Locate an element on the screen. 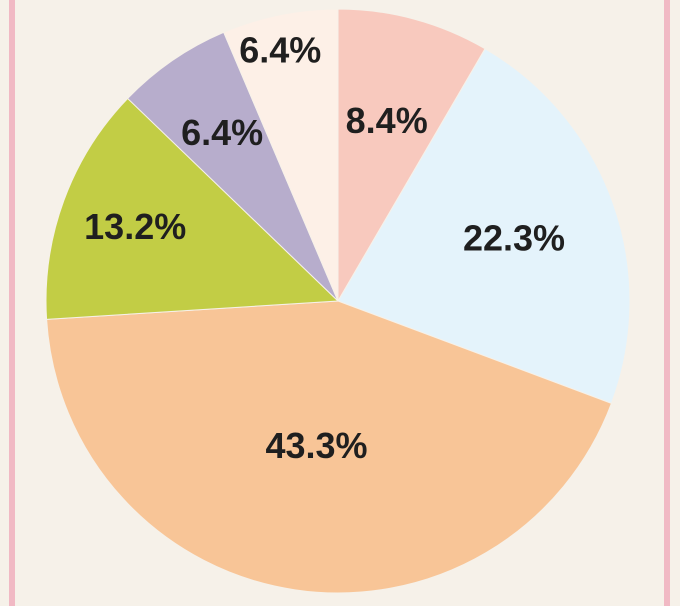  pie-slice-label-2: 22.3% is located at coordinates (514, 238).